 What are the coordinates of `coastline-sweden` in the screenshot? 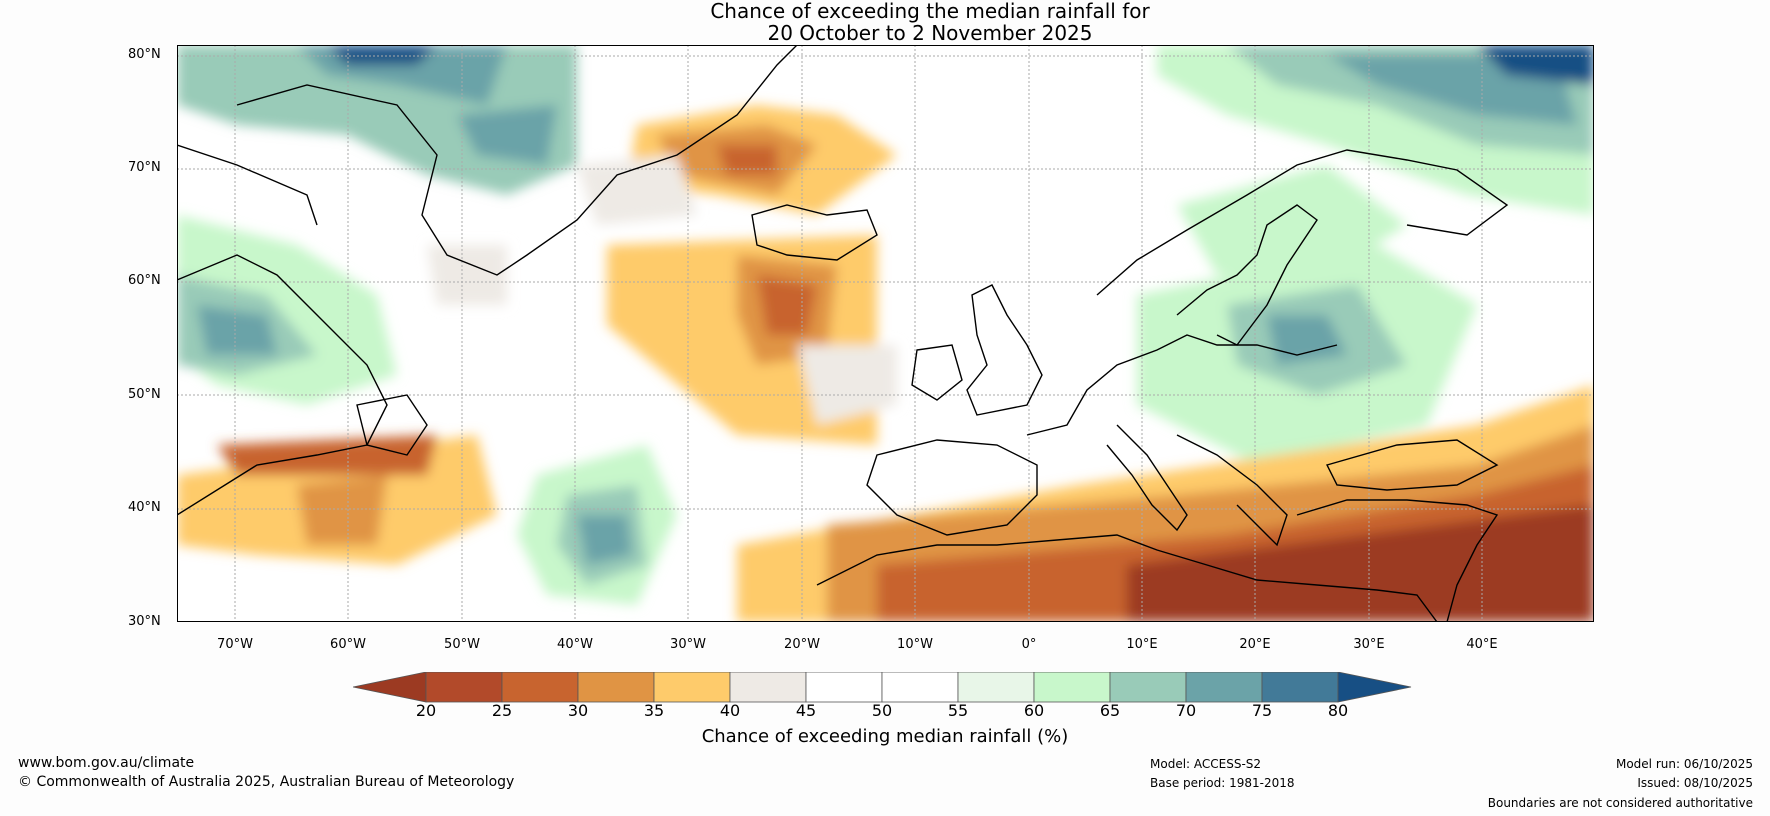 It's located at (1247, 275).